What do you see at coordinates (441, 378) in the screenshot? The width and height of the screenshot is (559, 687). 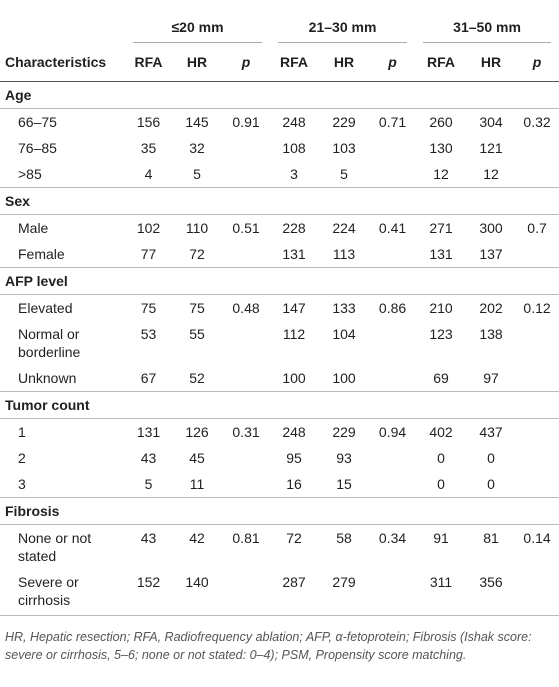 I see `cell: 69` at bounding box center [441, 378].